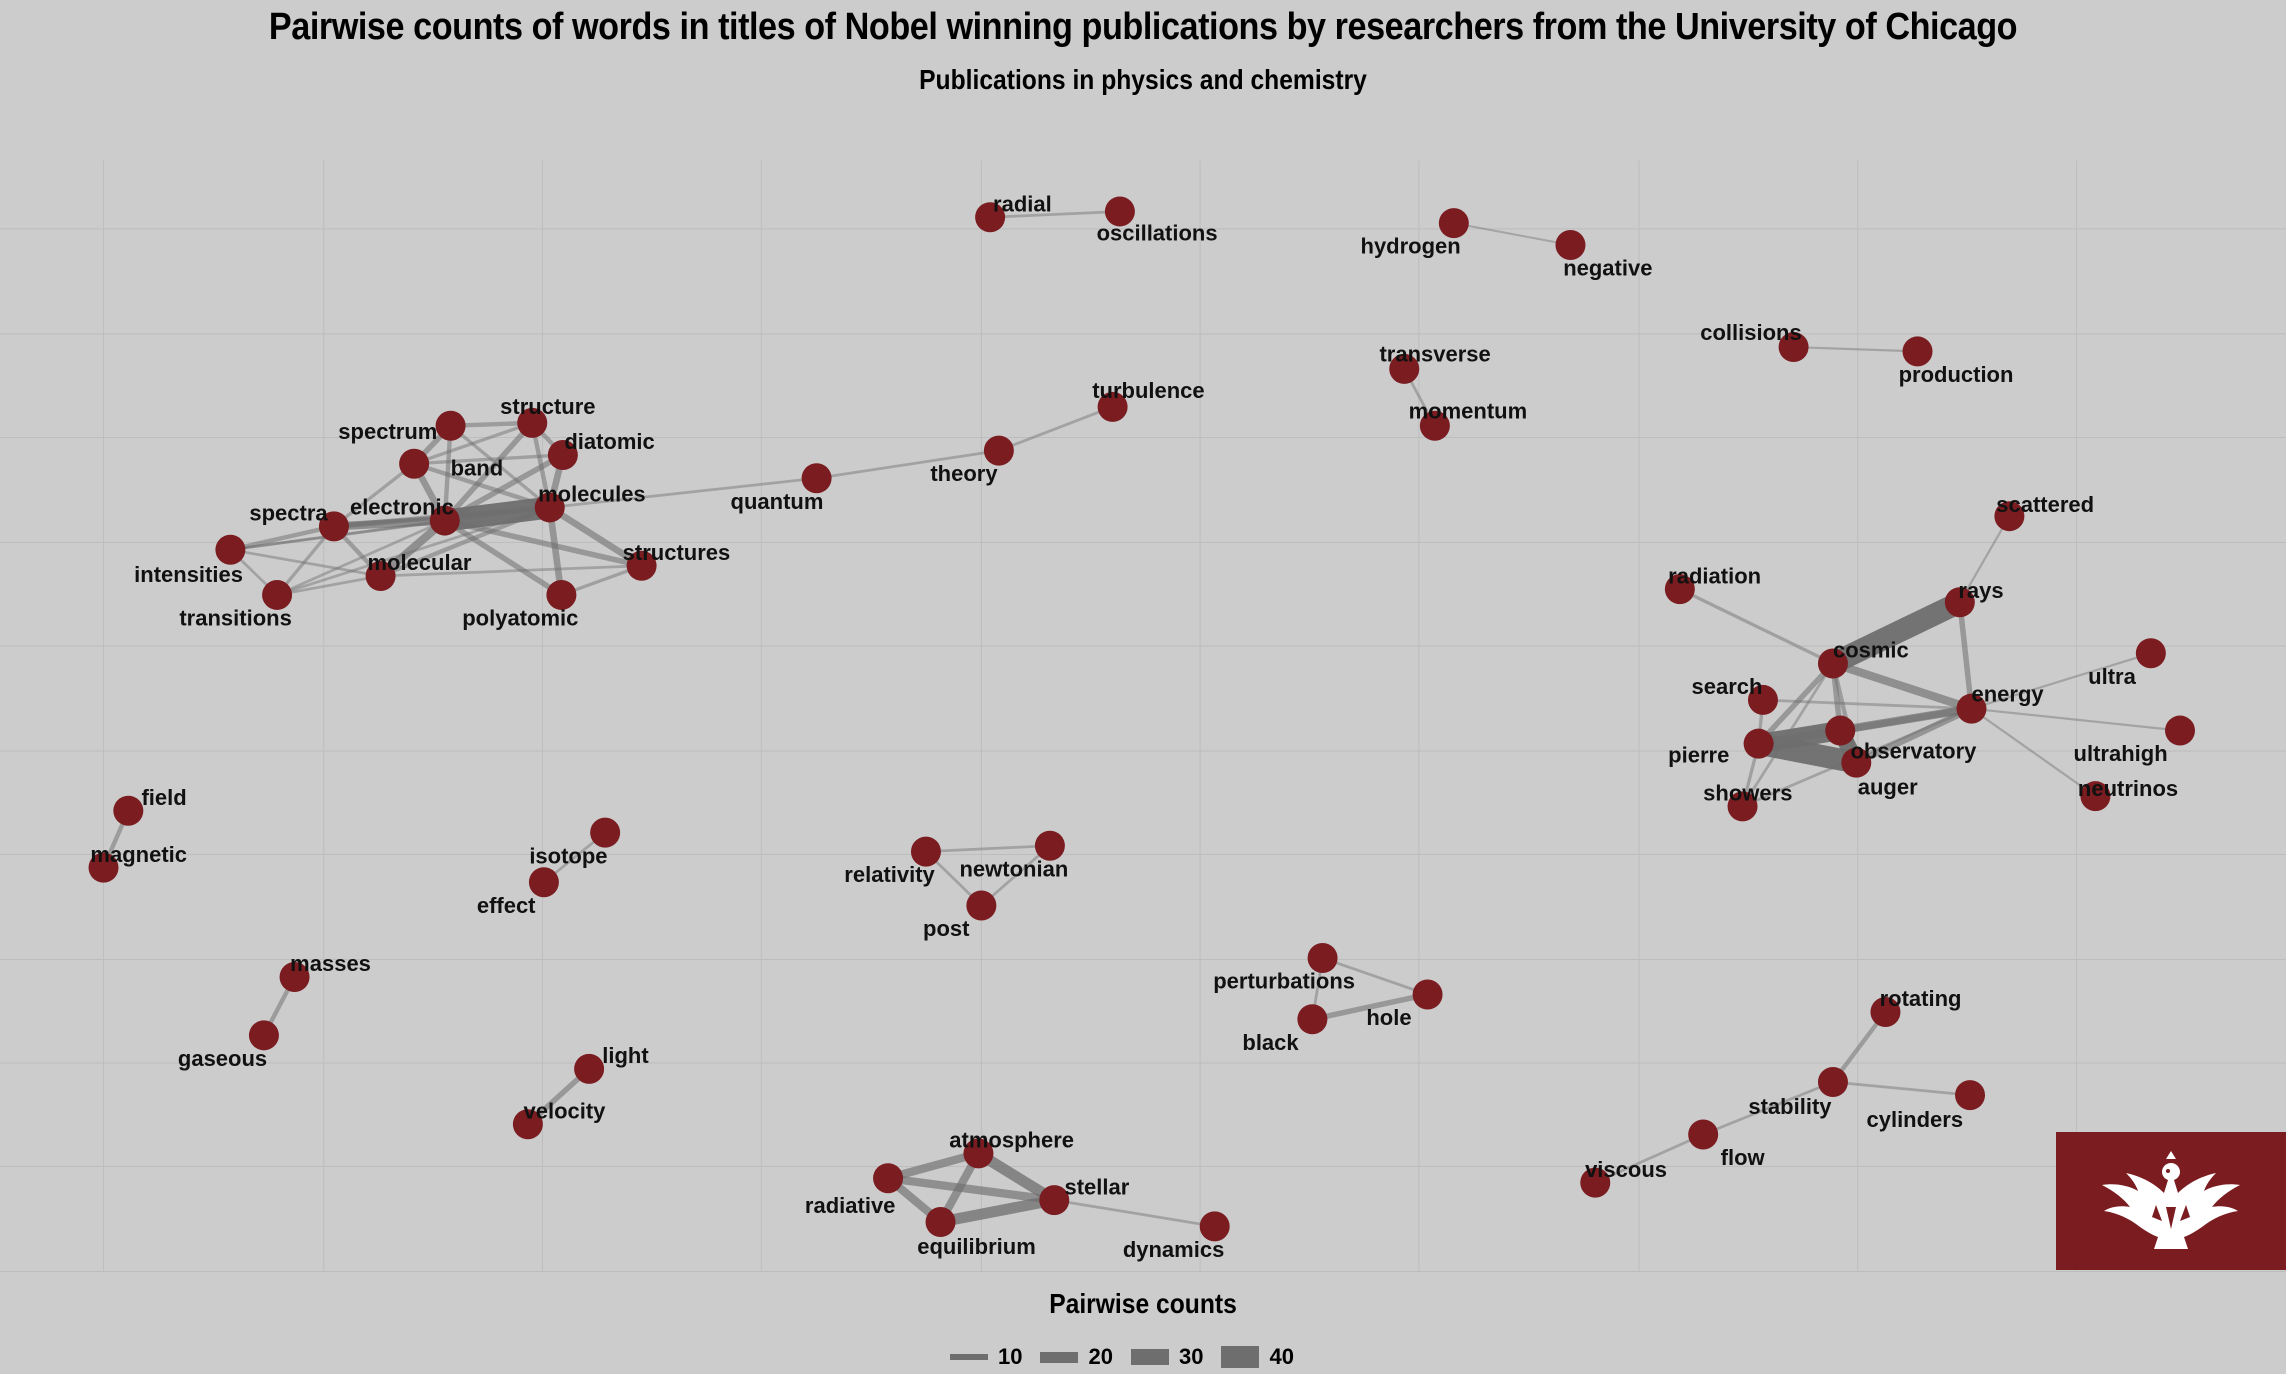 Image resolution: width=2286 pixels, height=1374 pixels. What do you see at coordinates (477, 467) in the screenshot?
I see `node-label-band: band` at bounding box center [477, 467].